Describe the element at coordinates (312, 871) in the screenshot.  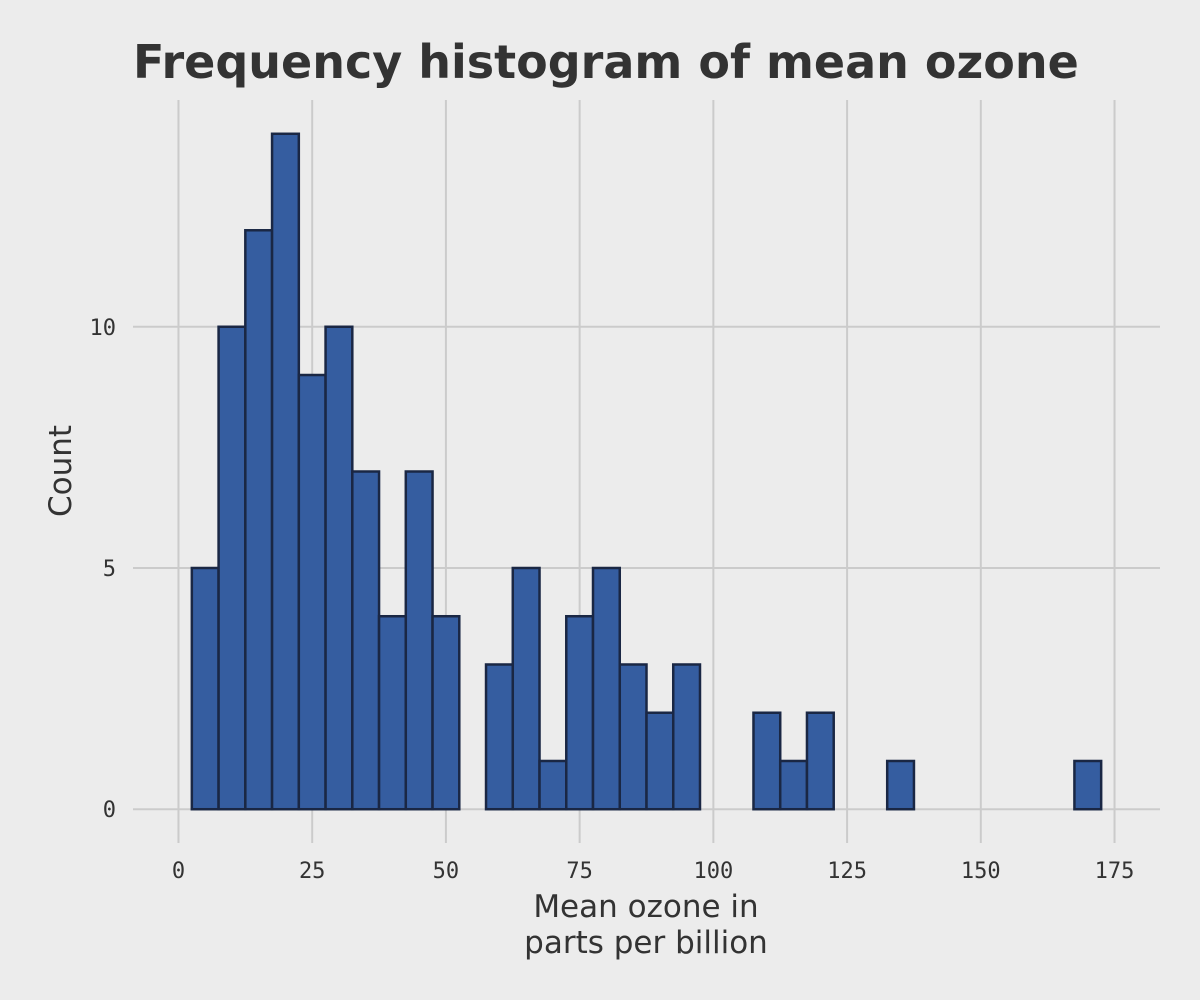
I see `x-tick-label: 25` at that location.